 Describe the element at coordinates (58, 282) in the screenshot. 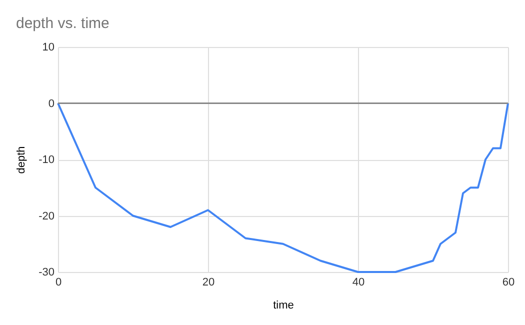

I see `x-tick-label: 0` at that location.